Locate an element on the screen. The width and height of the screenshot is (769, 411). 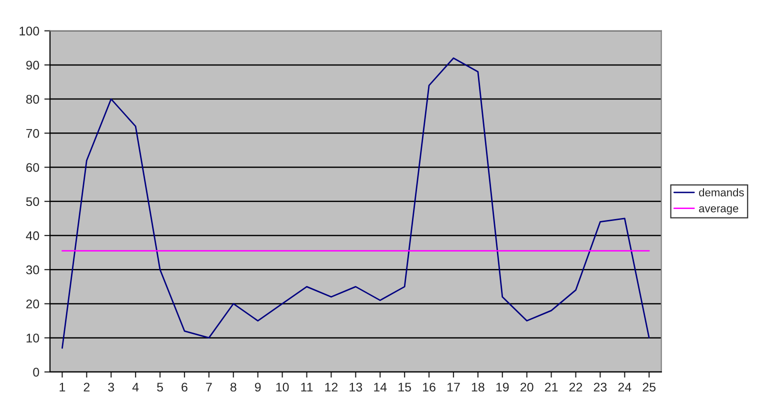
x-tick-label: 11 is located at coordinates (307, 387).